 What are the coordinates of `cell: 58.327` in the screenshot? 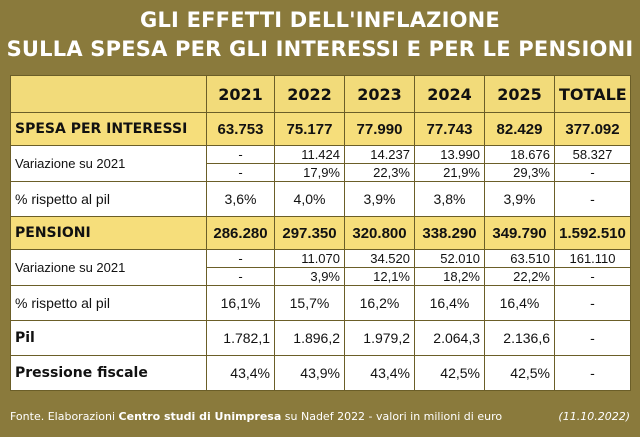 It's located at (592, 154).